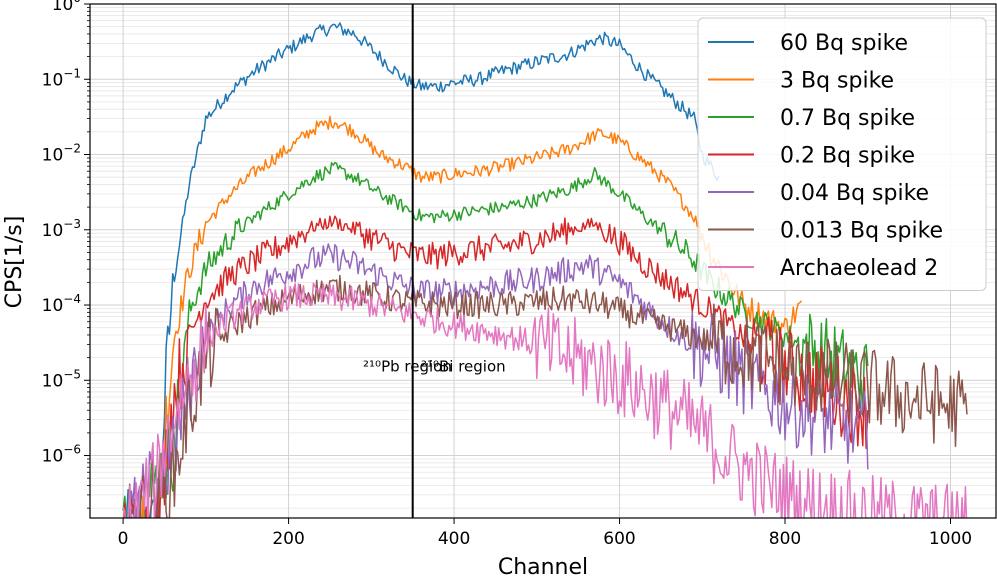  What do you see at coordinates (543, 567) in the screenshot?
I see `x-axis-title: Channel` at bounding box center [543, 567].